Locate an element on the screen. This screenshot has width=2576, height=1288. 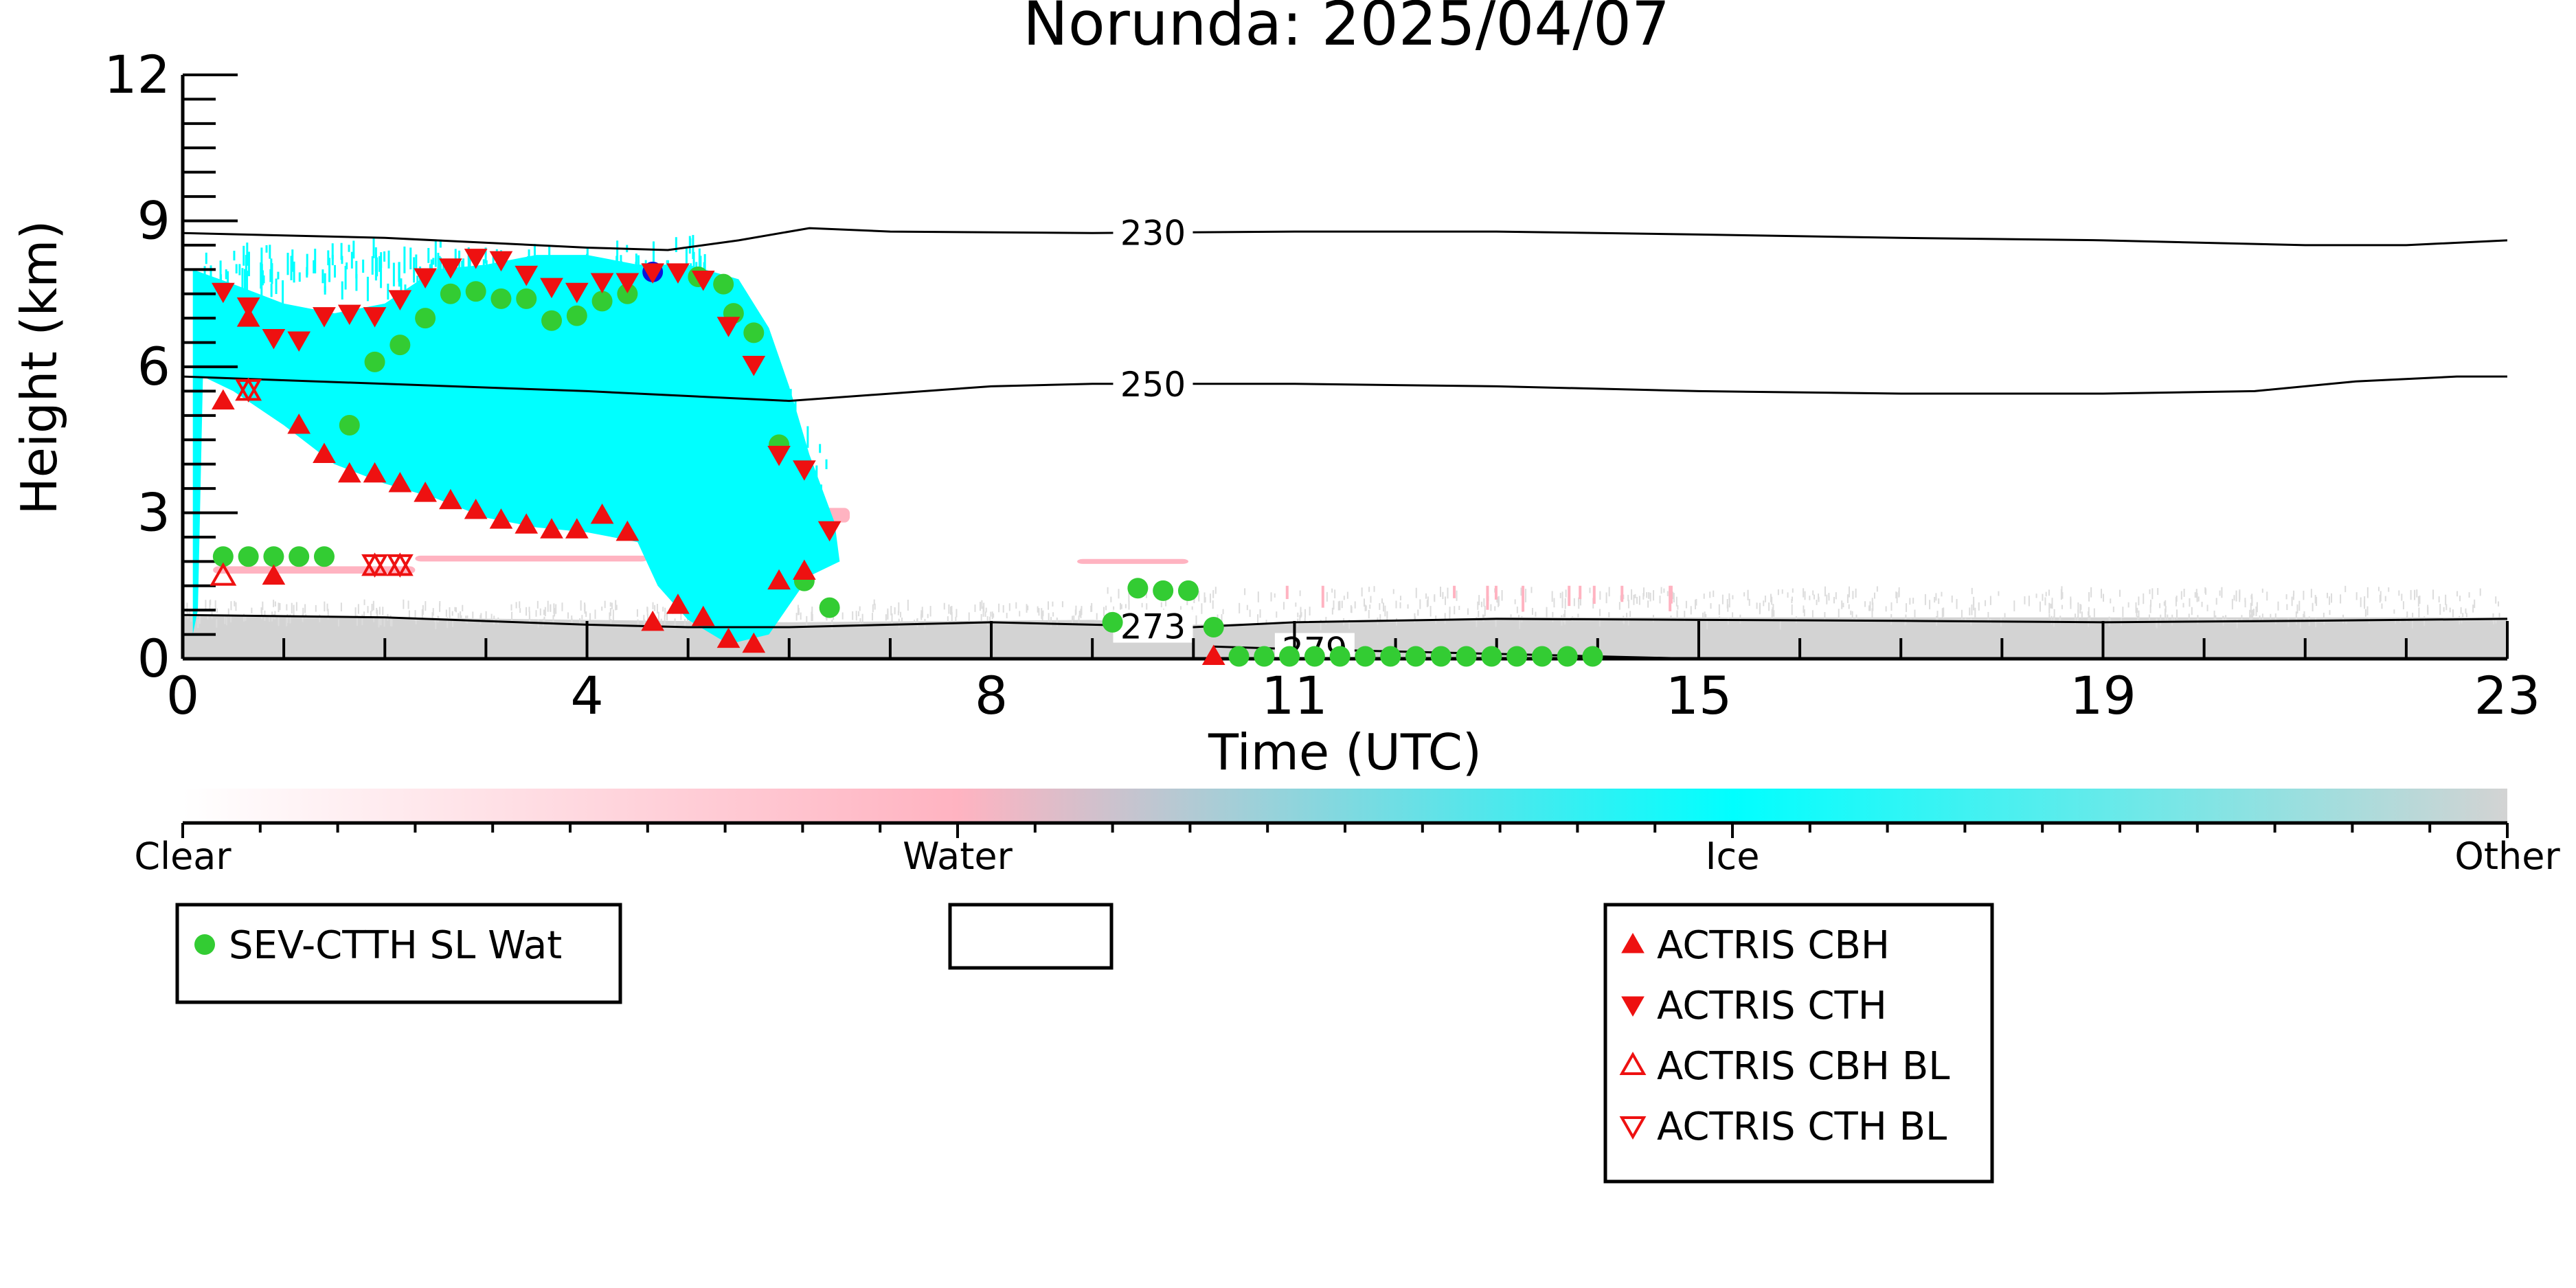
legend-marker is located at coordinates (1633, 1006).